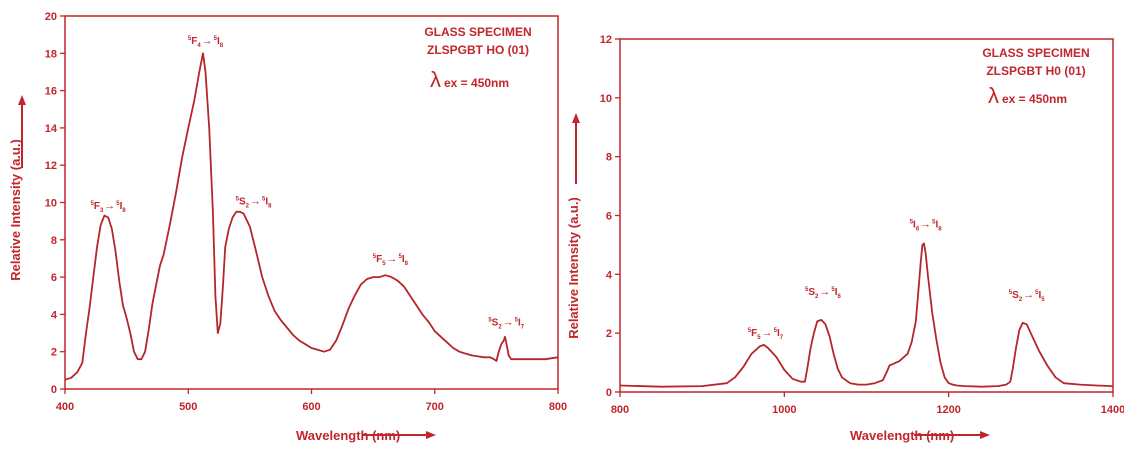 Image resolution: width=1124 pixels, height=449 pixels. Describe the element at coordinates (311, 407) in the screenshot. I see `x-tick-label: 600` at that location.